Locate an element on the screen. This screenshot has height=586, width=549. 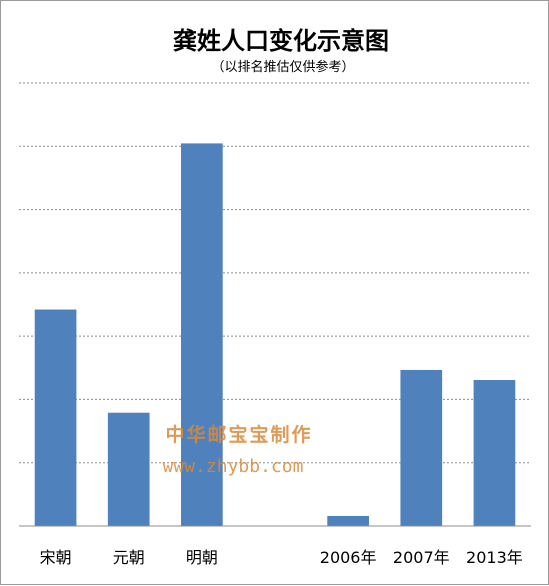
x-tick-label: 宋朝 is located at coordinates (56, 557).